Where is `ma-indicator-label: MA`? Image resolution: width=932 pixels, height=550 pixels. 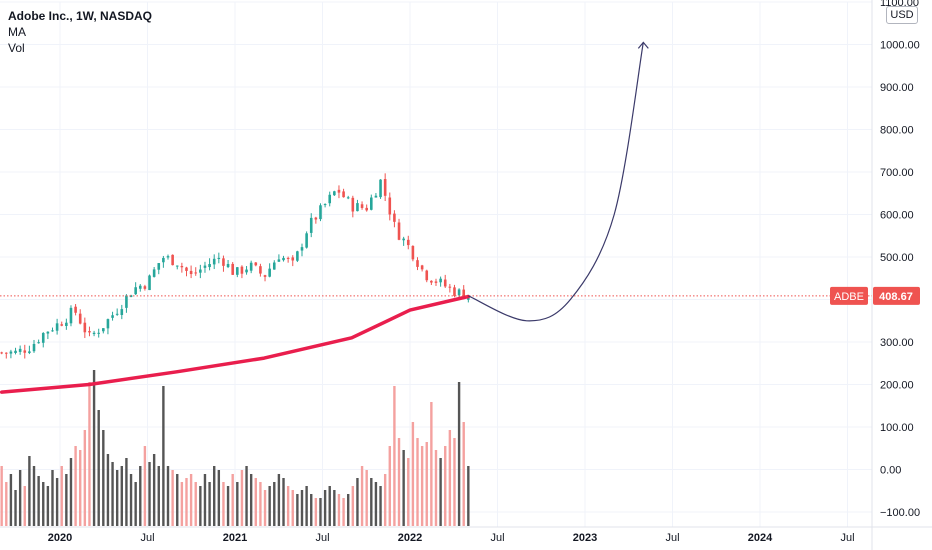
ma-indicator-label: MA is located at coordinates (17, 32).